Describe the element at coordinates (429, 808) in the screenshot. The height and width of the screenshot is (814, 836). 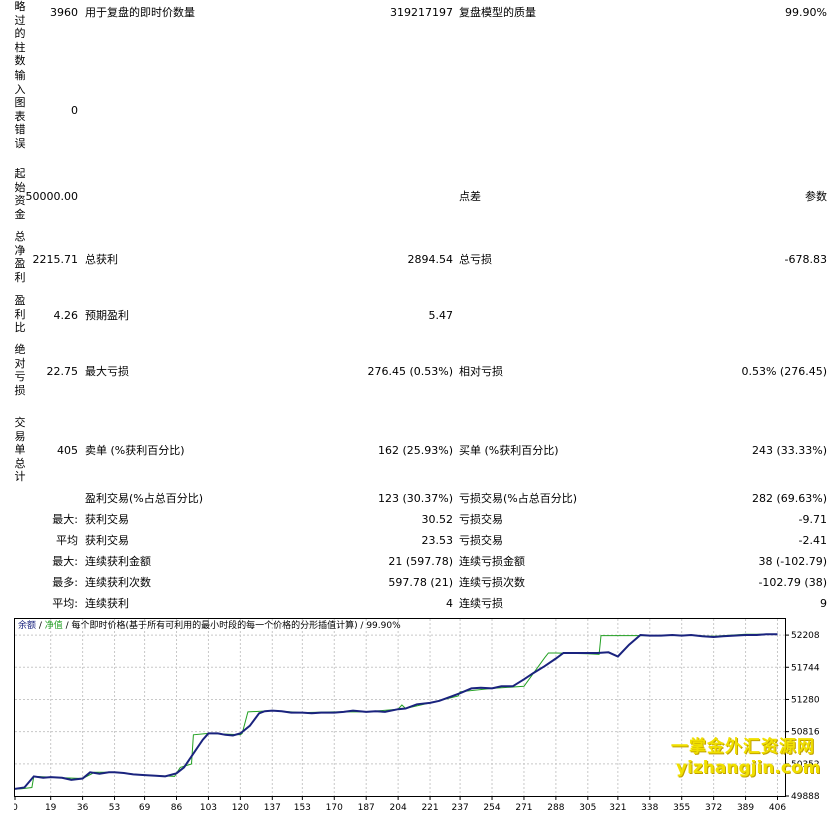
I see `x-tick-label: 221` at that location.